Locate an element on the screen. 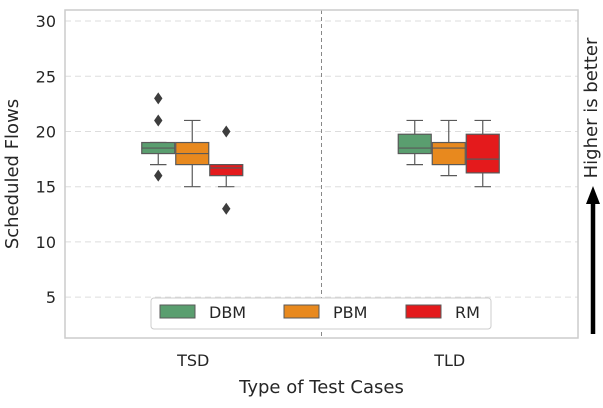 Image resolution: width=603 pixels, height=408 pixels. higher-is-better-annotation: Higher is better is located at coordinates (591, 107).